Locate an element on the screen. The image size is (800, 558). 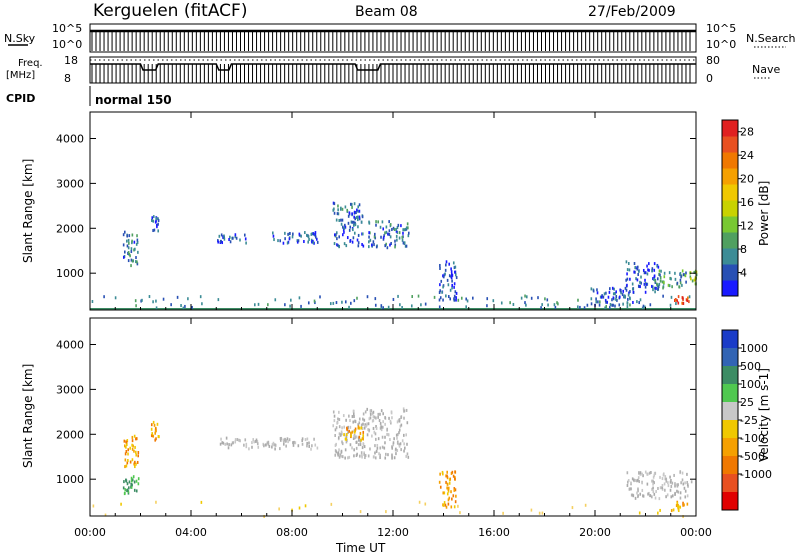
nsky-frame is located at coordinates (393, 38).